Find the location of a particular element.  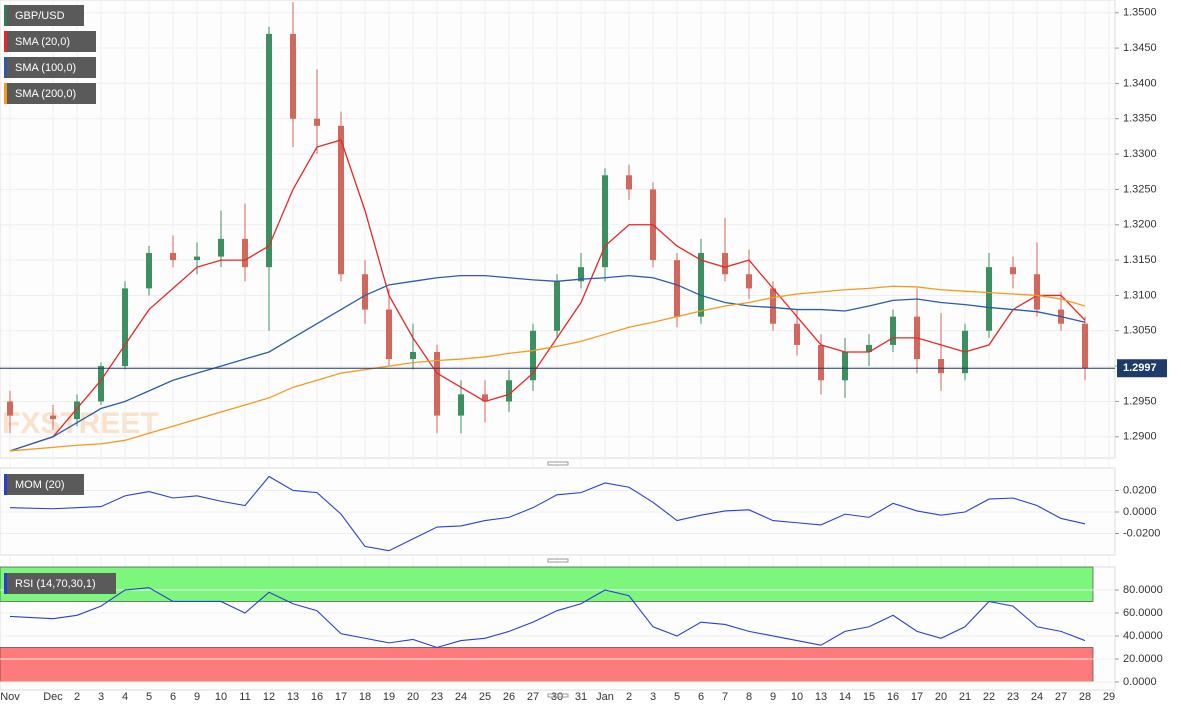

x-tick-label: 29 is located at coordinates (1109, 697).